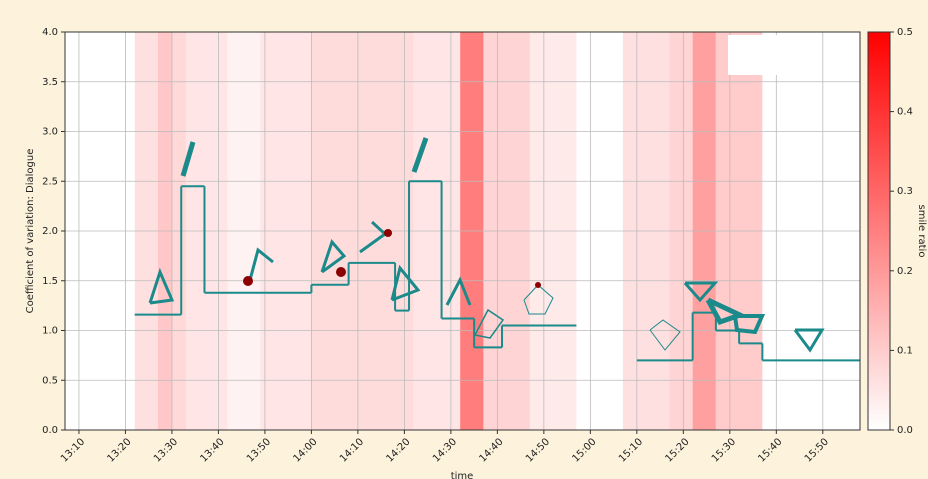 The width and height of the screenshot is (928, 479). What do you see at coordinates (445, 450) in the screenshot?
I see `x-tick-label: 14:30` at bounding box center [445, 450].